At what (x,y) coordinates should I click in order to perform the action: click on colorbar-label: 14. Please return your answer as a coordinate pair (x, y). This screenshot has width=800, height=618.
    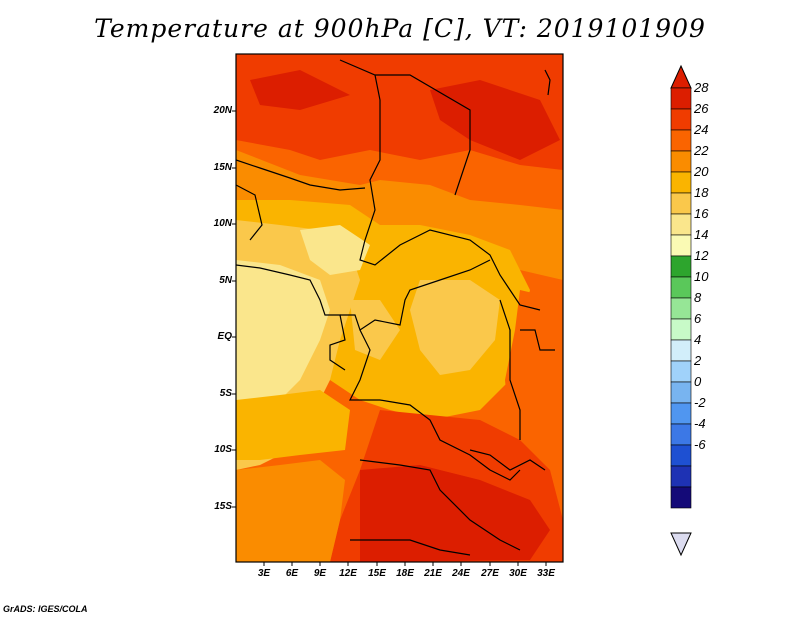
    Looking at the image, I should click on (701, 234).